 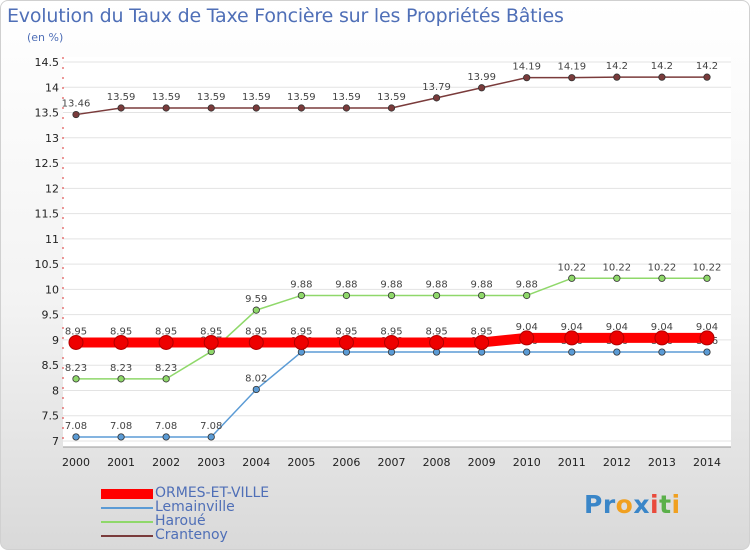 I want to click on x-tick-label: 2012, so click(x=617, y=462).